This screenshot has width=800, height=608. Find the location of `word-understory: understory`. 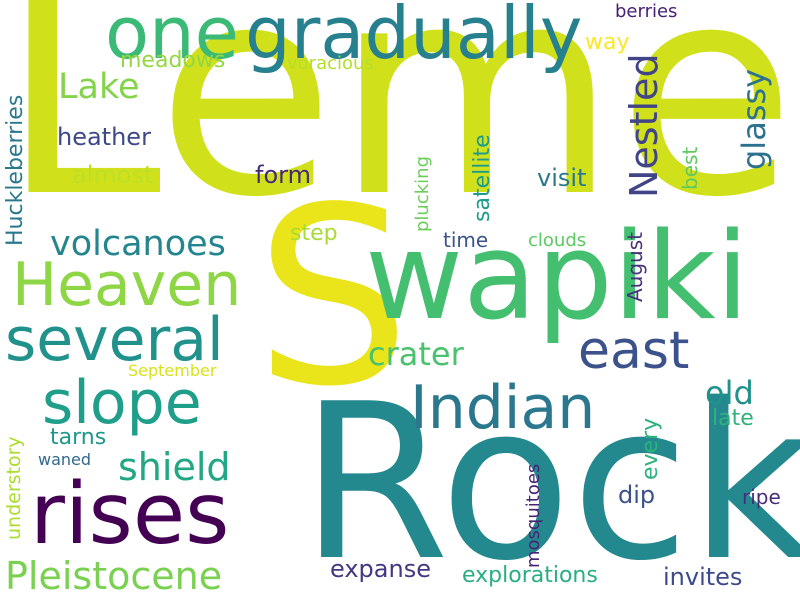

word-understory: understory is located at coordinates (14, 488).